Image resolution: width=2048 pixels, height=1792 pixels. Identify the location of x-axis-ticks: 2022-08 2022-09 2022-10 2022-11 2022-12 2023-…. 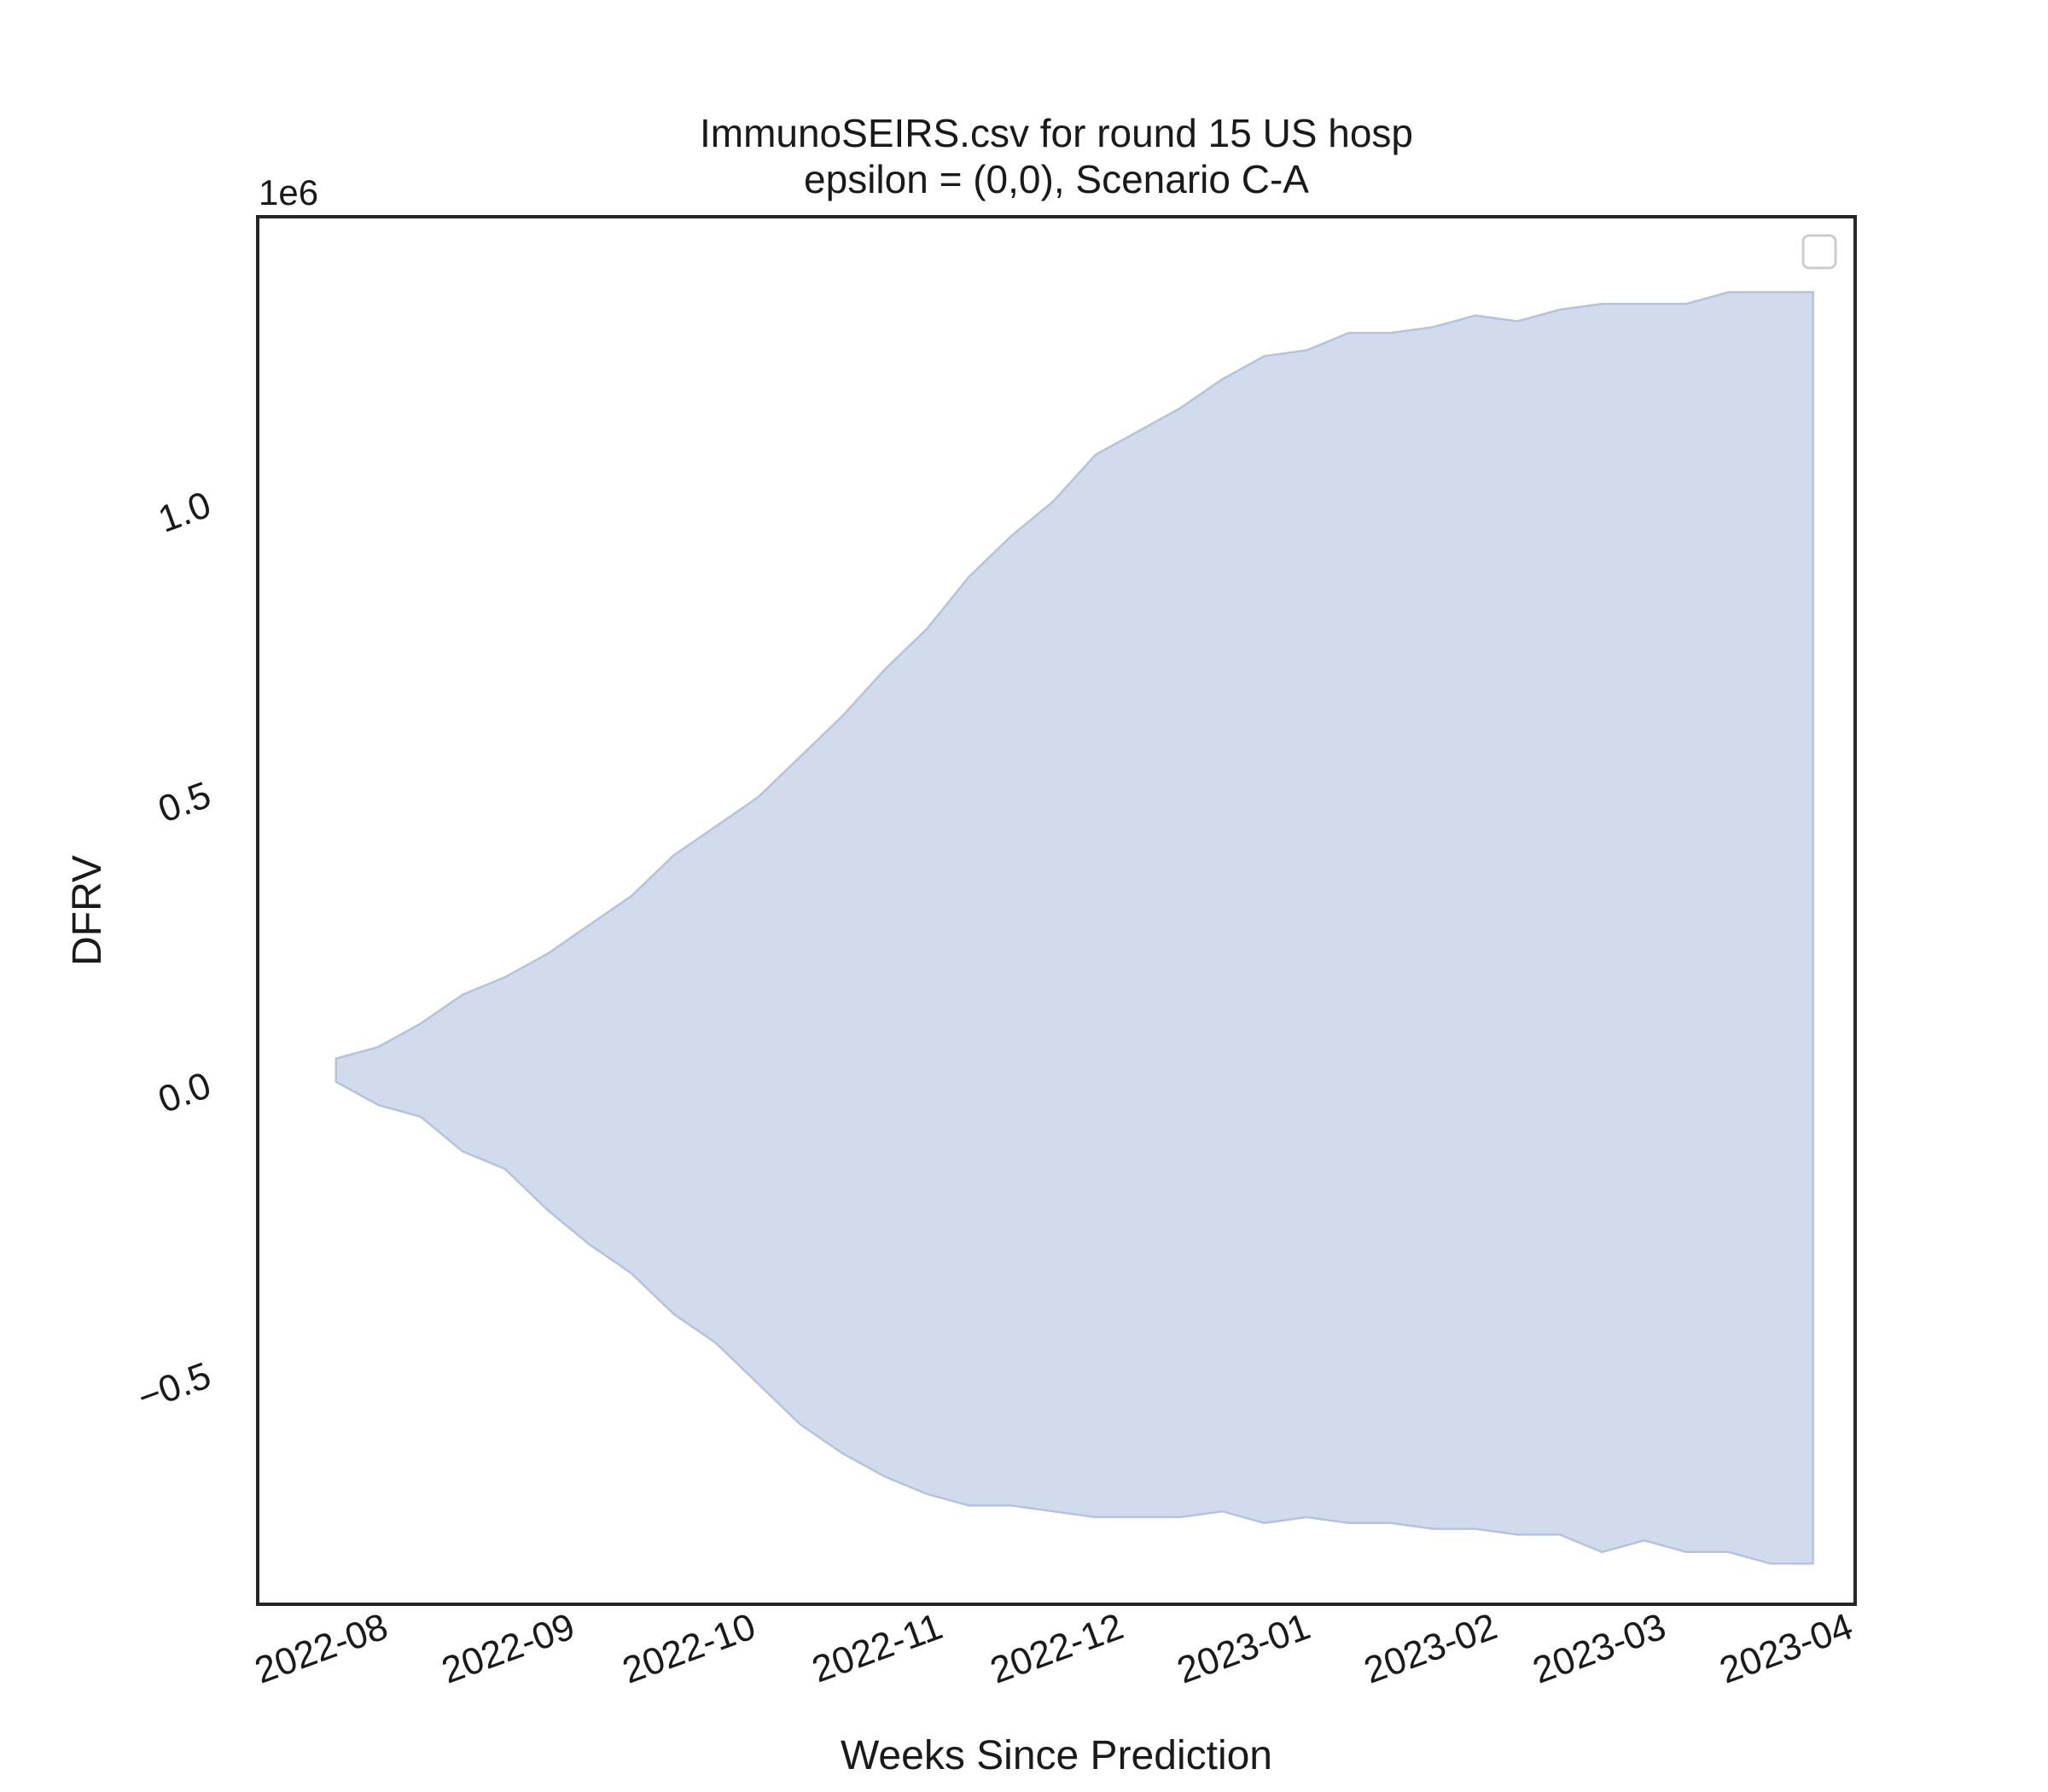
(1053, 1648).